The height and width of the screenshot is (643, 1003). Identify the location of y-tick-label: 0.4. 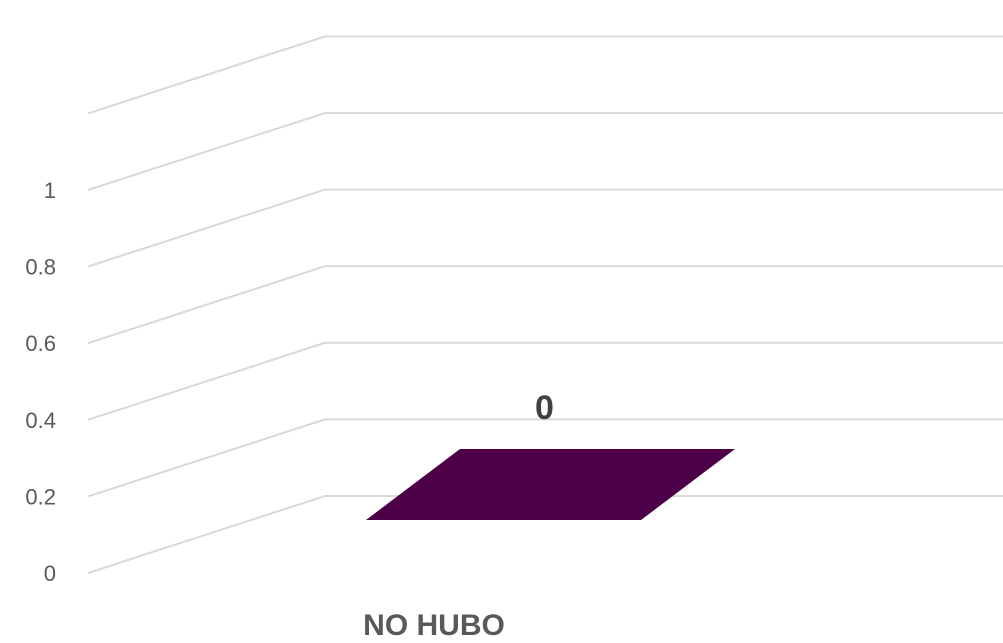
(40, 420).